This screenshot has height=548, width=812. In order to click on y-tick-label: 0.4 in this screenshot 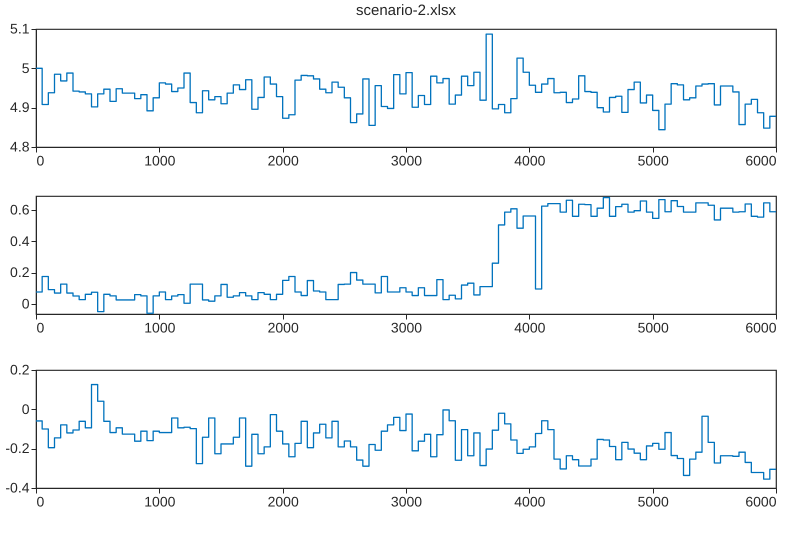, I will do `click(20, 240)`.